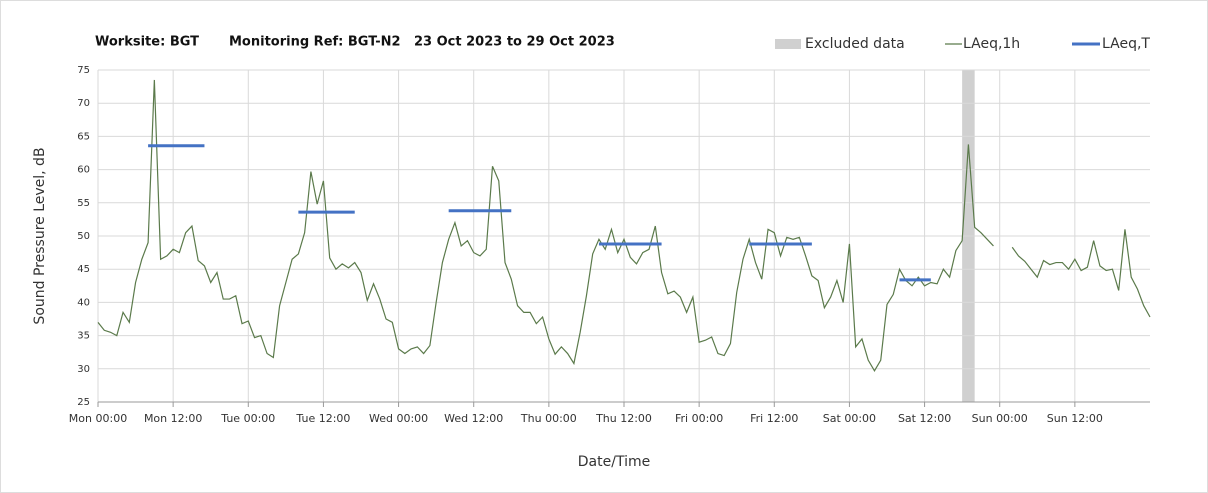  I want to click on y-tick-label: 25, so click(83, 402).